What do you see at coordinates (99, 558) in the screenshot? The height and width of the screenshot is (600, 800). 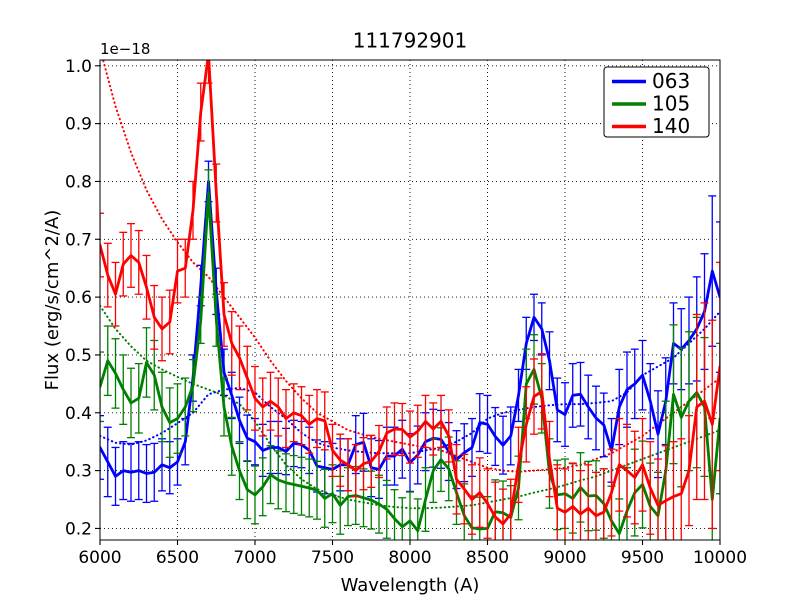 I see `x-tick-label: 6000` at bounding box center [99, 558].